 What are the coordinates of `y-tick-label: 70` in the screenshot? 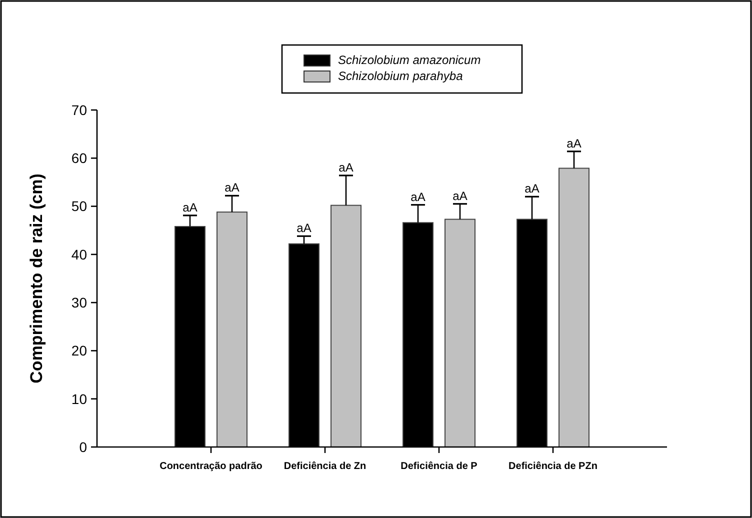 It's located at (79, 110).